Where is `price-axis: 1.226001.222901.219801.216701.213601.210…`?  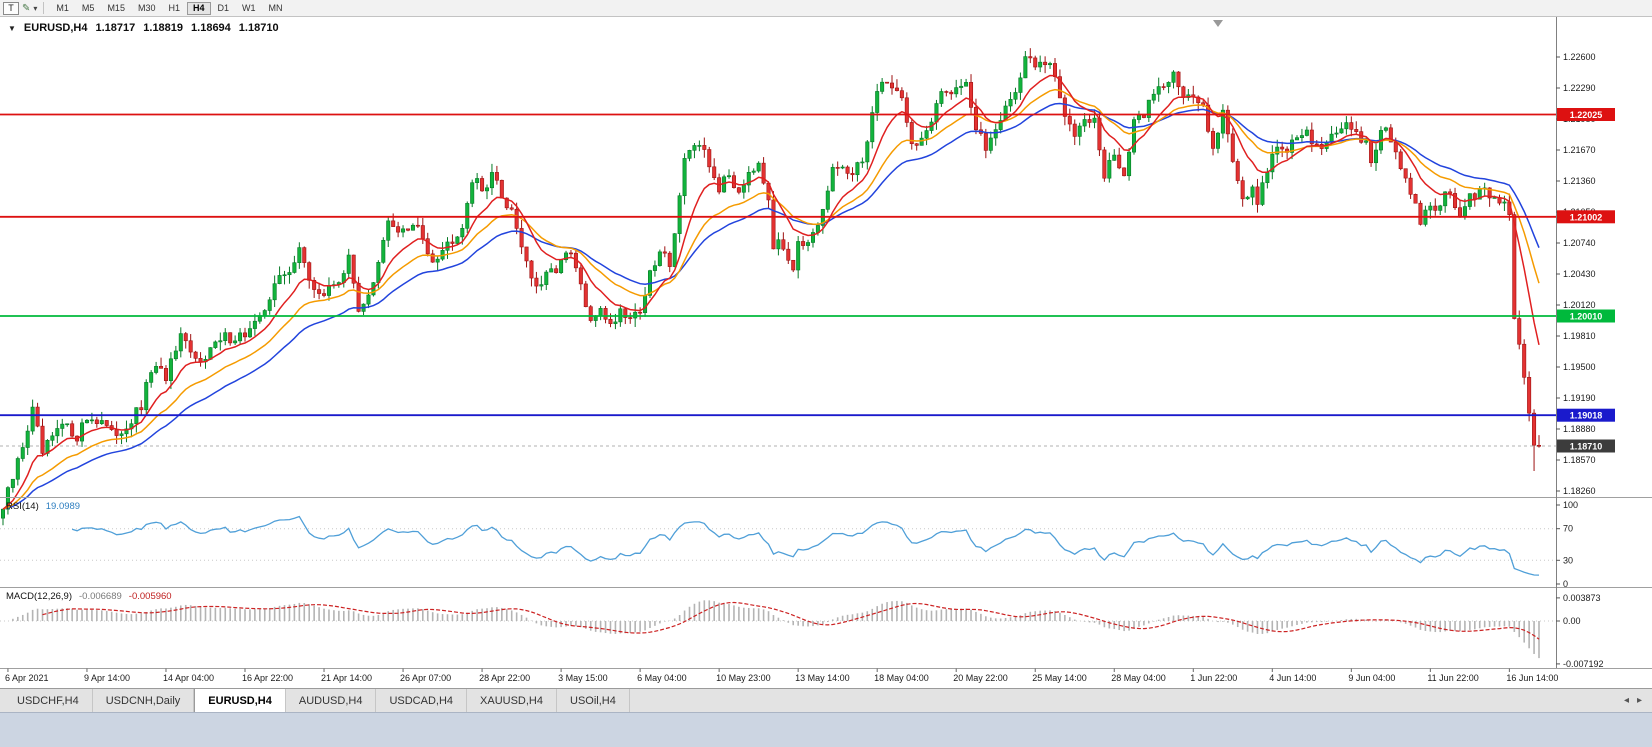 price-axis: 1.226001.222901.219801.216701.213601.210… is located at coordinates (1585, 342).